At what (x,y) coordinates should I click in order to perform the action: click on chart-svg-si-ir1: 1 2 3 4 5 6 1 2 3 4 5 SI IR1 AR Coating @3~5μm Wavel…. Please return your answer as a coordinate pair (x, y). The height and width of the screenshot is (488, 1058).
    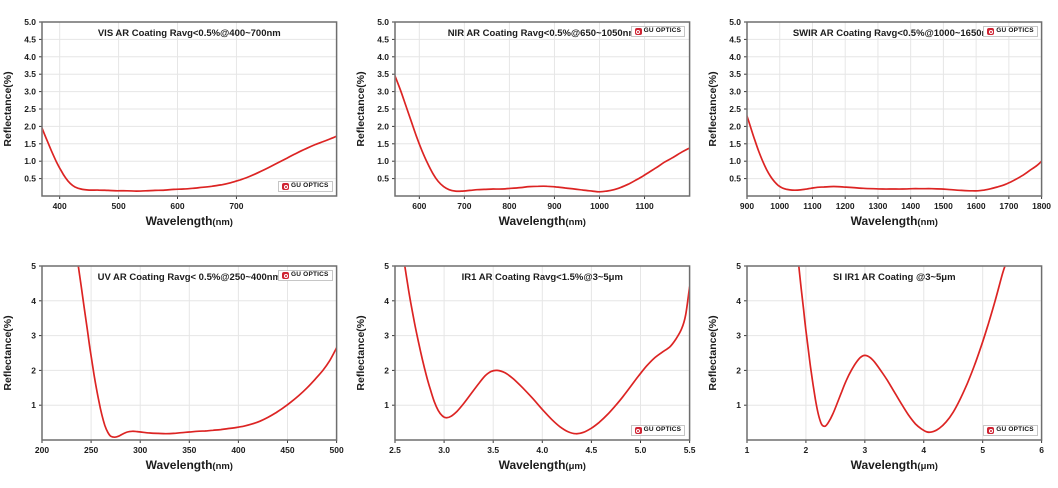
    Looking at the image, I should click on (876, 366).